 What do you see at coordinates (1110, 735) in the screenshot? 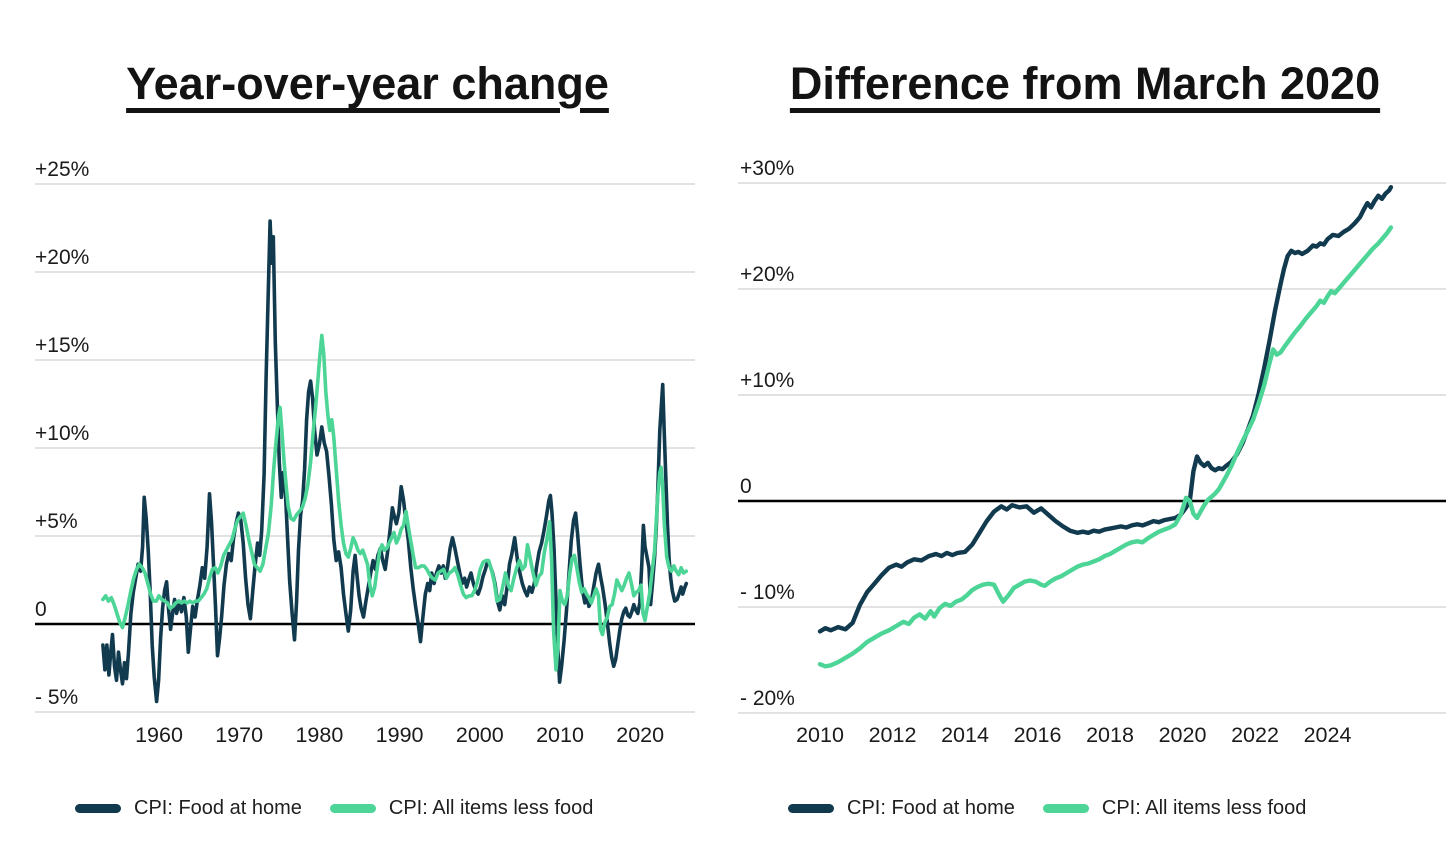
I see `x-axis-tick-label: 2018` at bounding box center [1110, 735].